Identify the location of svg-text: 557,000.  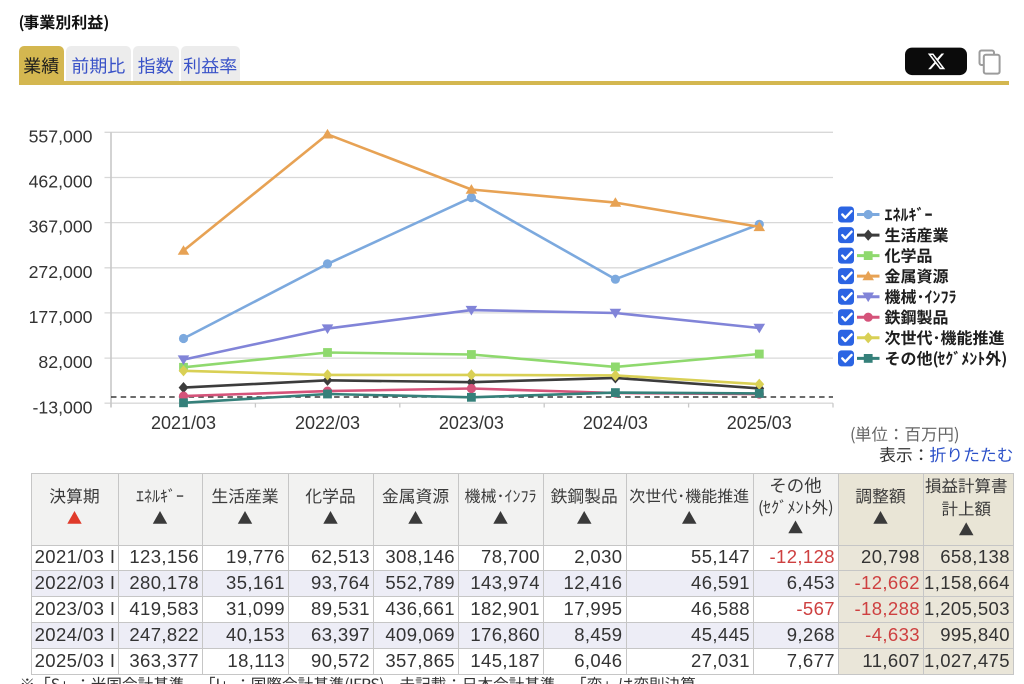
(61, 136).